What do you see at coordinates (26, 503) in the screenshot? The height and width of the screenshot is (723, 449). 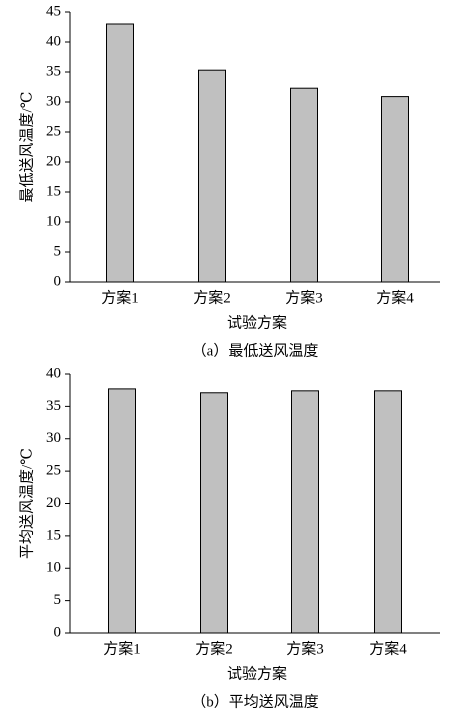 I see `y-axis-label: 平均送风温度/℃` at bounding box center [26, 503].